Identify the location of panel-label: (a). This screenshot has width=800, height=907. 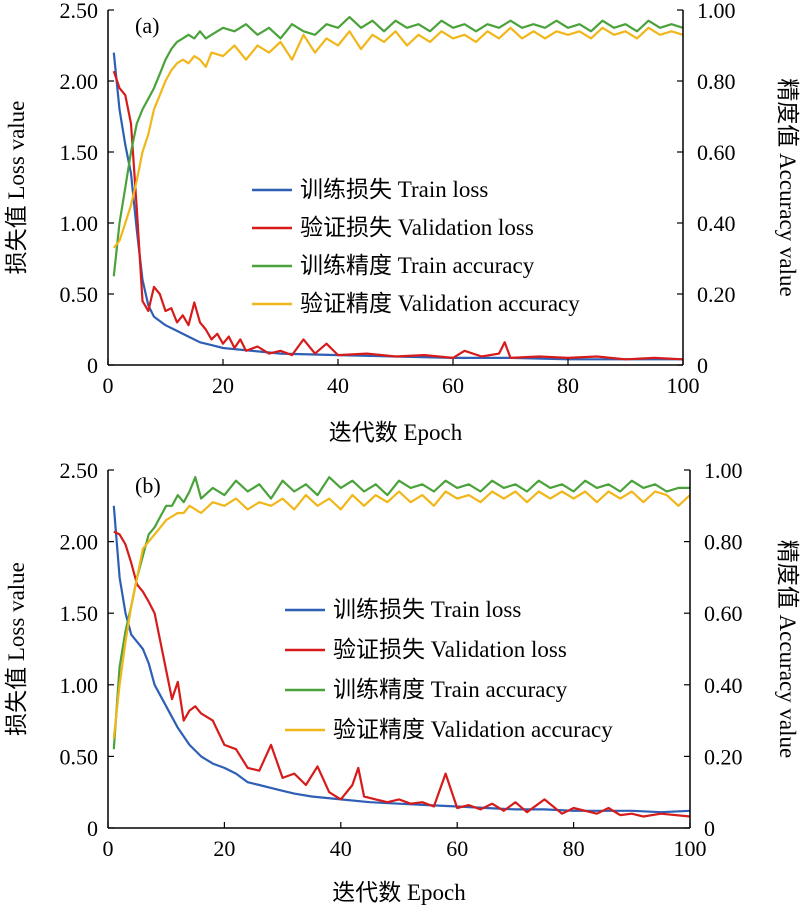
(147, 25).